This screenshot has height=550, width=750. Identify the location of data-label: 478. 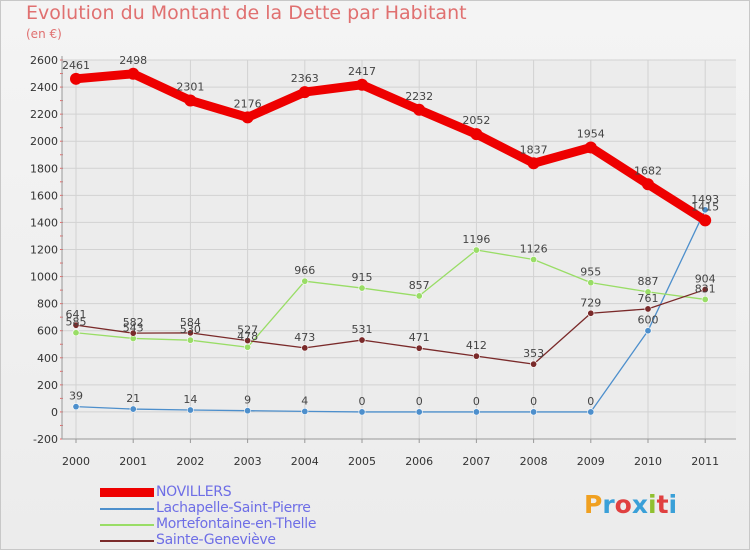
(247, 336).